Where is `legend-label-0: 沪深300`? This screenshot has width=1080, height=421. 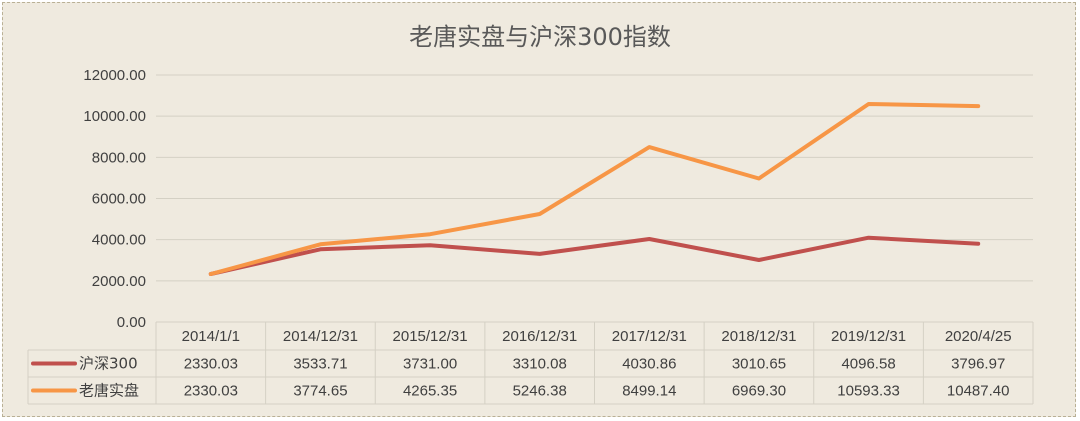
legend-label-0: 沪深300 is located at coordinates (108, 364).